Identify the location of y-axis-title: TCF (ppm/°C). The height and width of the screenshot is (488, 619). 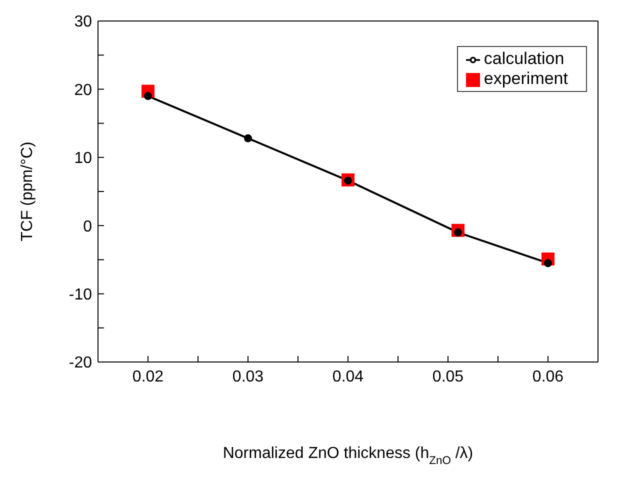
(27, 192).